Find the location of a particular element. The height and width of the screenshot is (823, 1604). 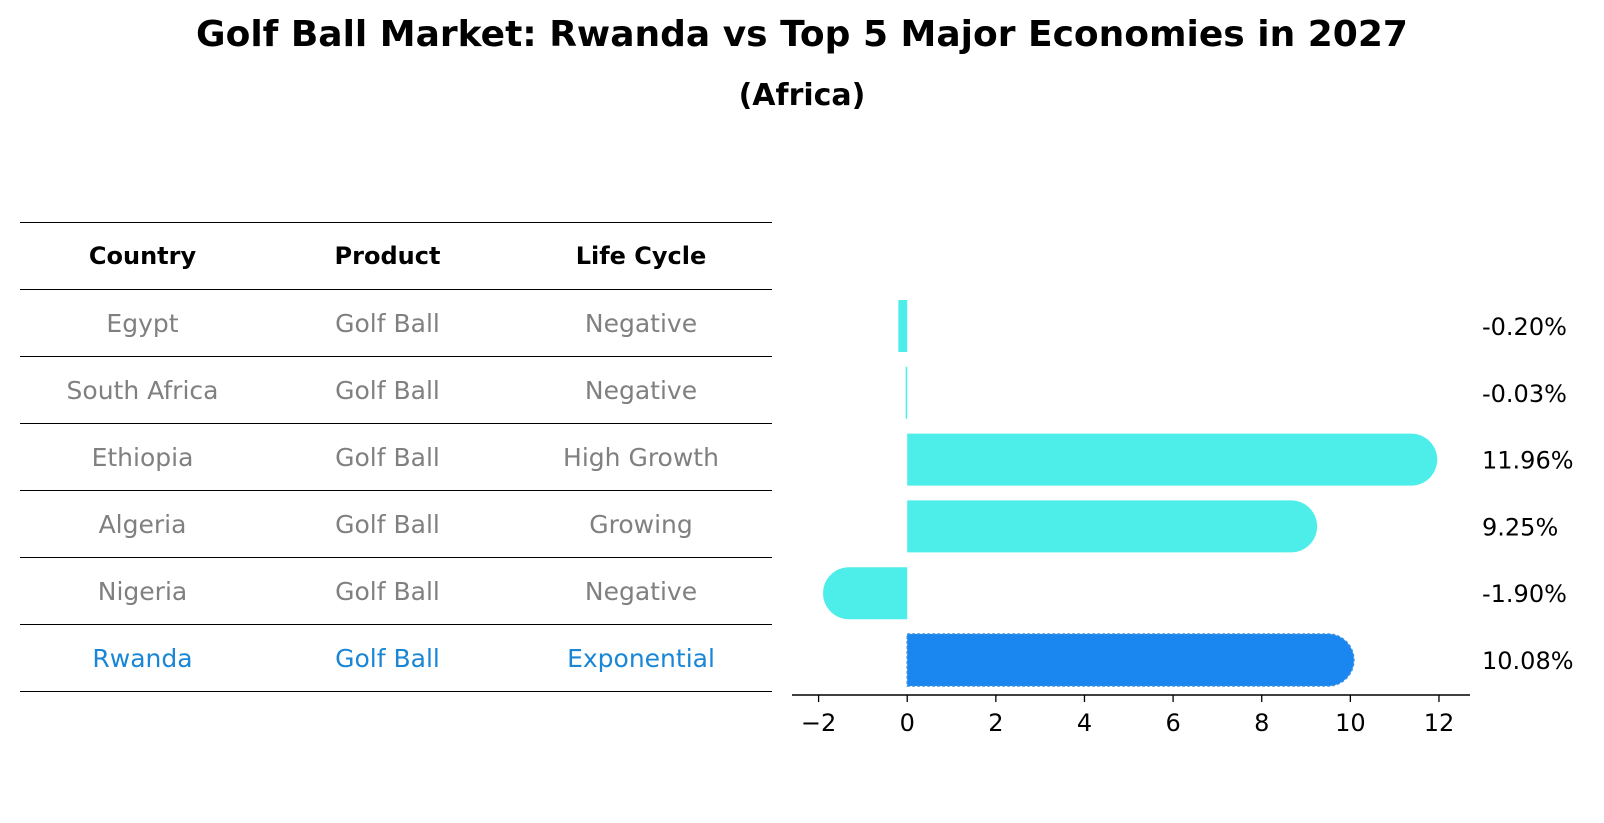

table-row: Egypt Golf Ball Negative is located at coordinates (396, 323).